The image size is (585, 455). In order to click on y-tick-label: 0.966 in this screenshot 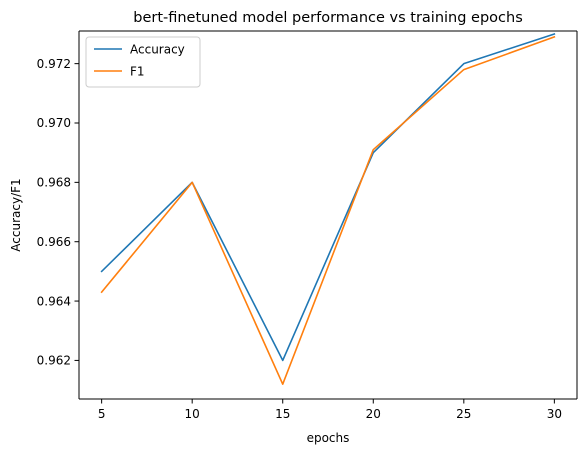, I will do `click(54, 242)`.